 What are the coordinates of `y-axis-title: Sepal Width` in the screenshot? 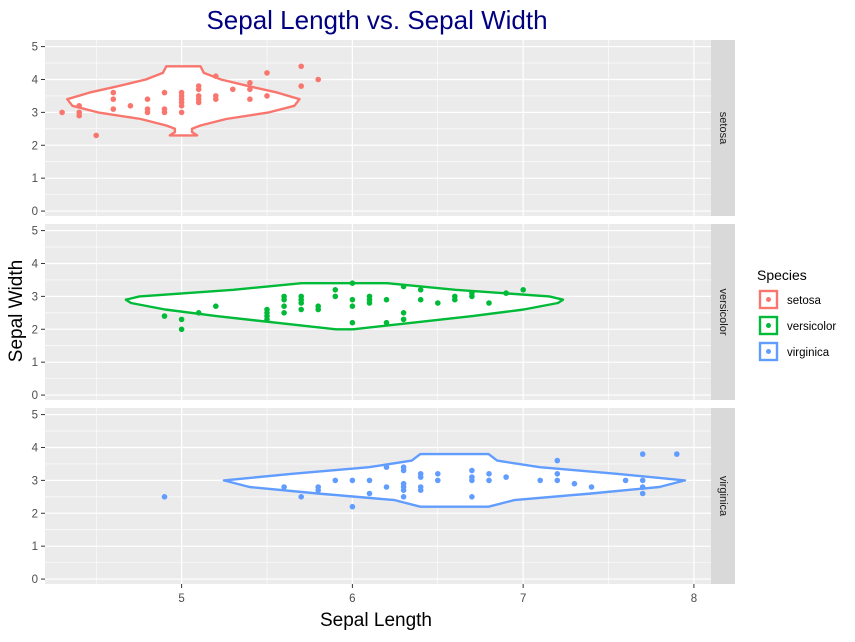 It's located at (16, 311).